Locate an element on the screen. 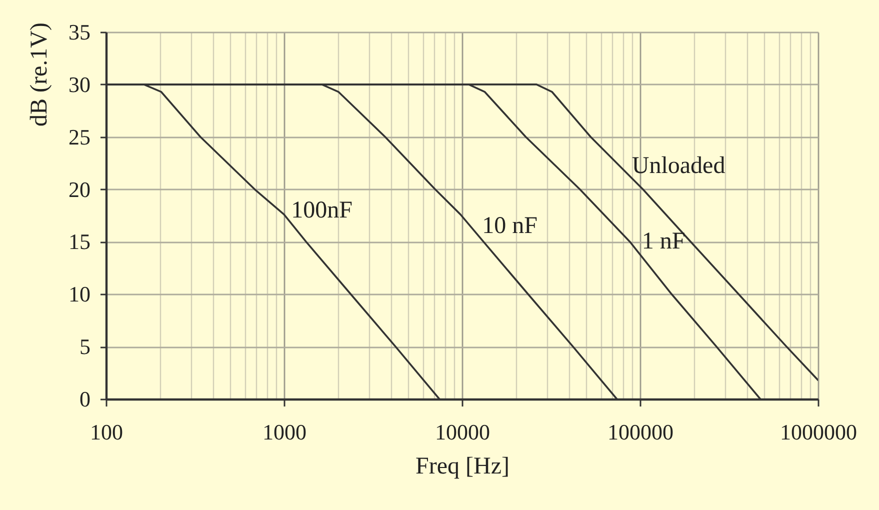 The width and height of the screenshot is (879, 510). y-tick-label: 10 is located at coordinates (79, 294).